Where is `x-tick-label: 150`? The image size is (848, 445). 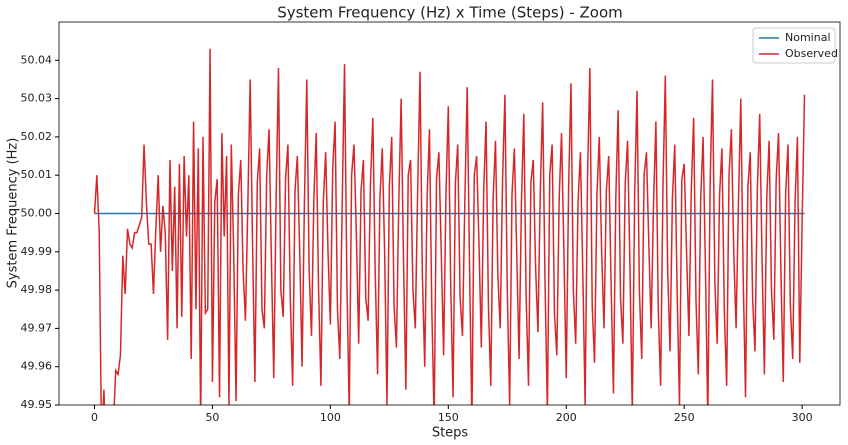 x-tick-label: 150 is located at coordinates (448, 417).